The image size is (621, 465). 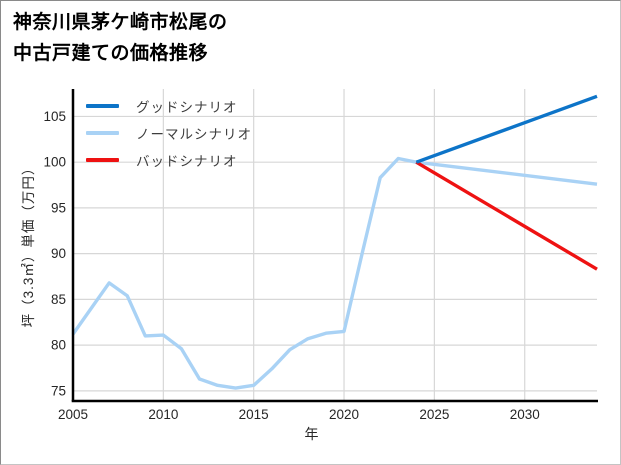 What do you see at coordinates (58, 390) in the screenshot?
I see `y-tick-label: 75` at bounding box center [58, 390].